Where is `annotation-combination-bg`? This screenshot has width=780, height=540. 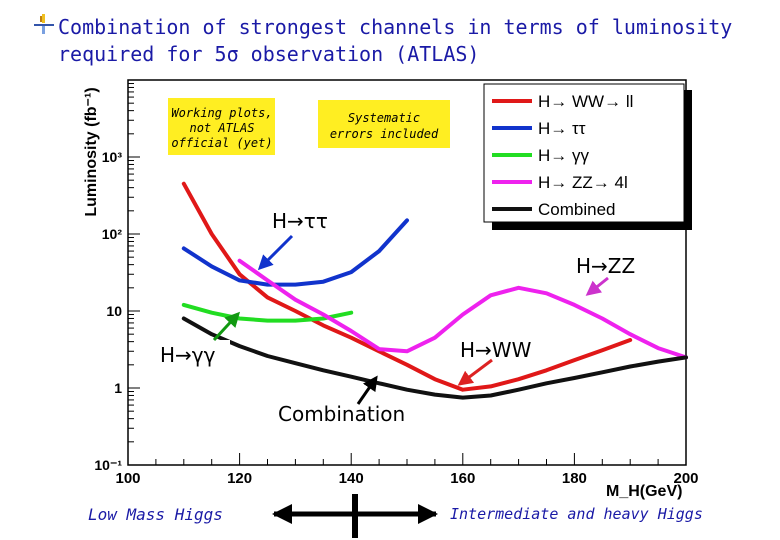 annotation-combination-bg is located at coordinates (347, 413).